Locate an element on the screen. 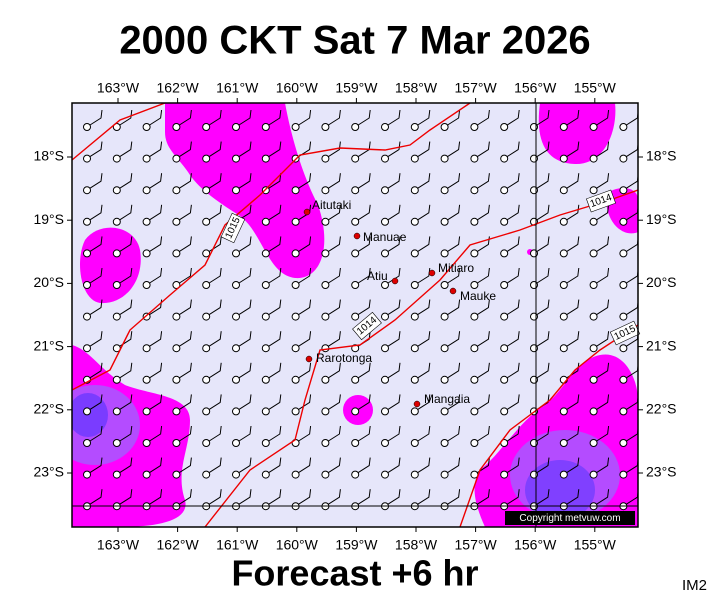 The image size is (711, 600). latitude-label: 19°S is located at coordinates (48, 219).